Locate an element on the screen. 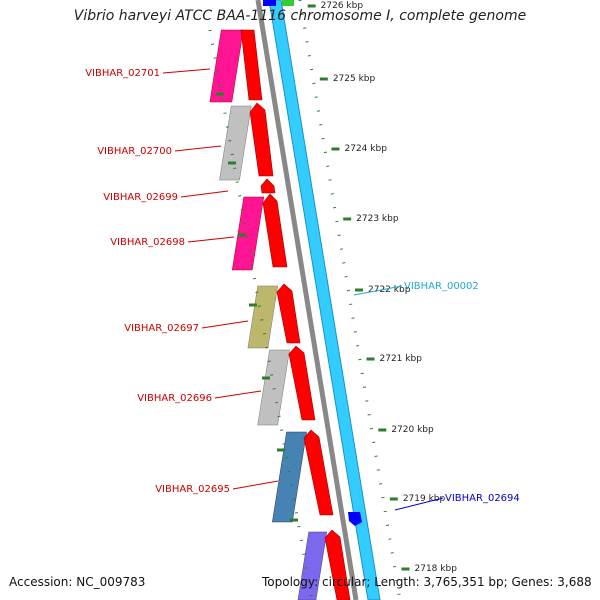 This screenshot has width=600, height=600. gene-label: VIBHAR_02698 is located at coordinates (147, 242).